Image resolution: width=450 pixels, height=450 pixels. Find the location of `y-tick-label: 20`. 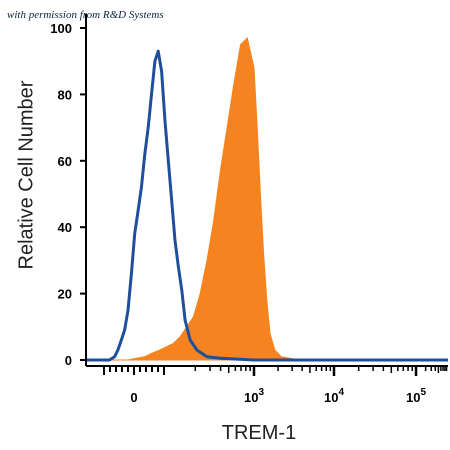

y-tick-label: 20 is located at coordinates (65, 294).